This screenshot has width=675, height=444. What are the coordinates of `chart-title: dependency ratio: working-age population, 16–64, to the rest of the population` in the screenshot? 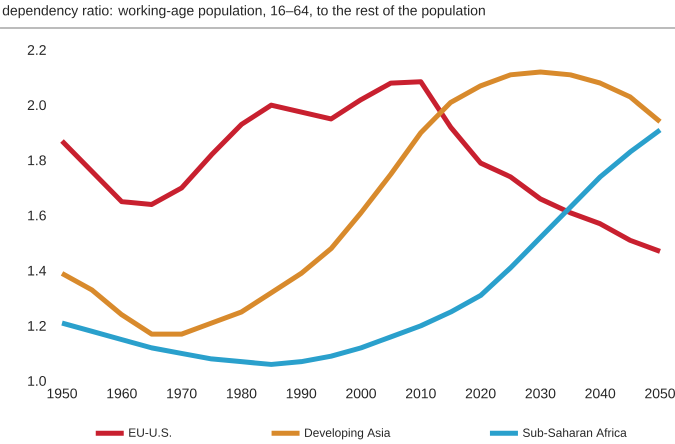 It's located at (243, 11).